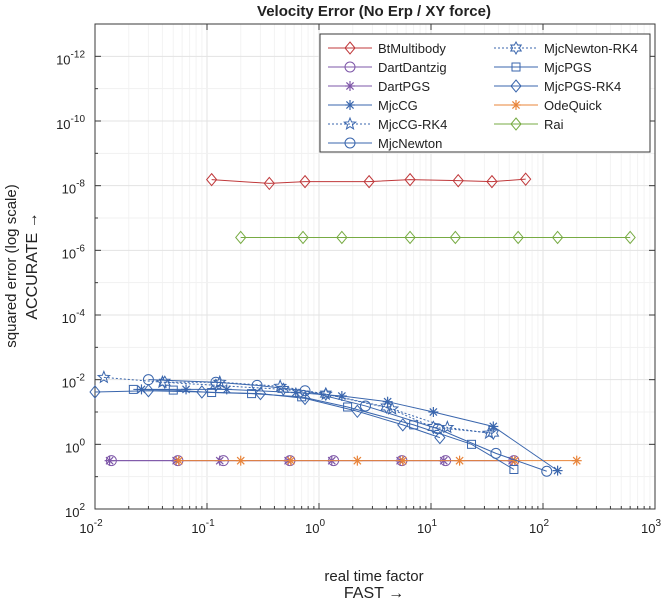 The image size is (667, 600). I want to click on legend-entry-mjccg-rk4: MjcCG-RK4, so click(387, 124).